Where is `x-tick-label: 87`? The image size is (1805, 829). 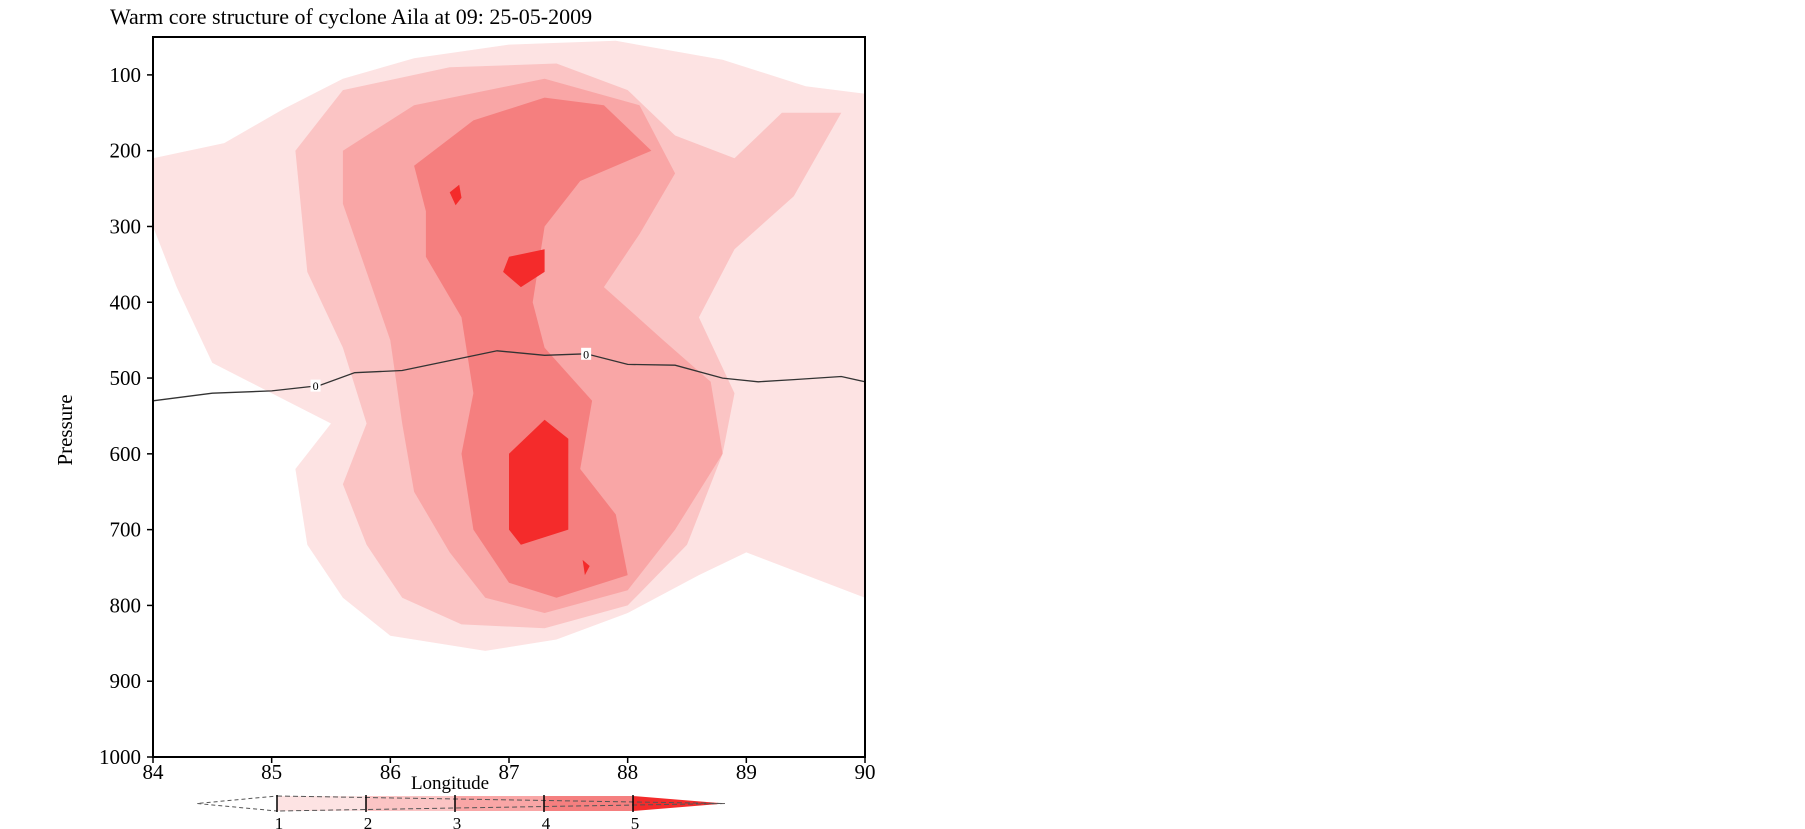 x-tick-label: 87 is located at coordinates (509, 772).